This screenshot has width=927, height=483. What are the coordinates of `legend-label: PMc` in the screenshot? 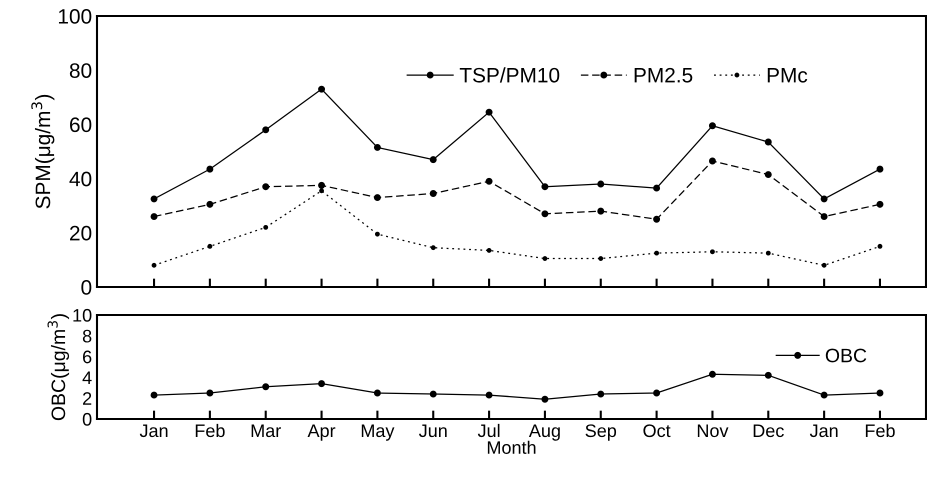 It's located at (788, 75).